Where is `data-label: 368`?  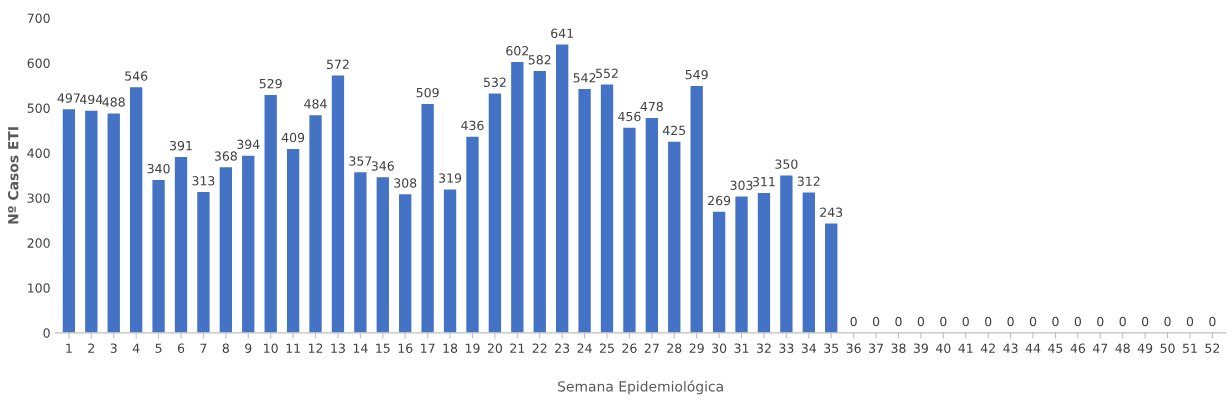 data-label: 368 is located at coordinates (225, 156).